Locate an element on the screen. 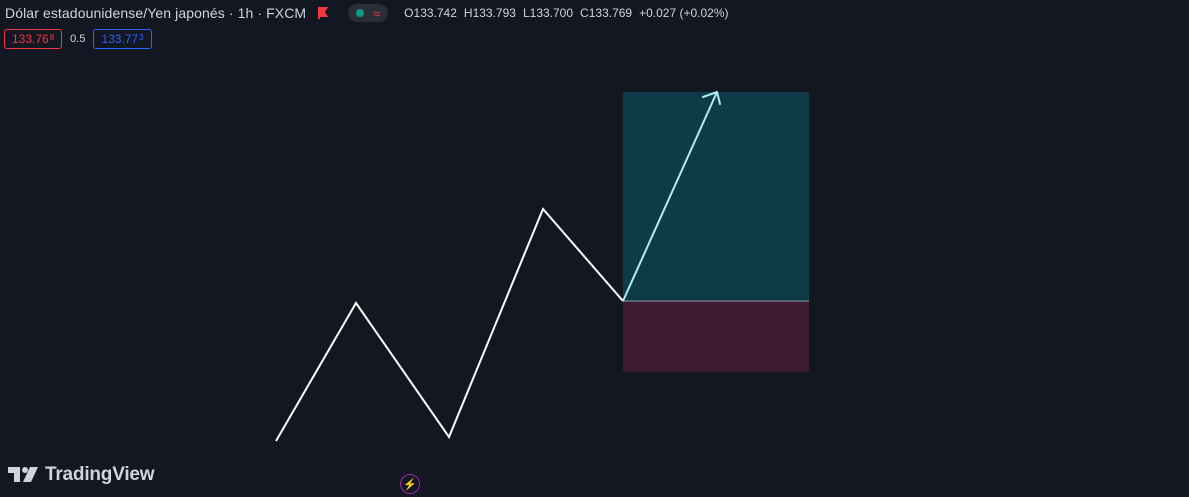 This screenshot has width=1189, height=497. buy-price-pip: 3 is located at coordinates (141, 37).